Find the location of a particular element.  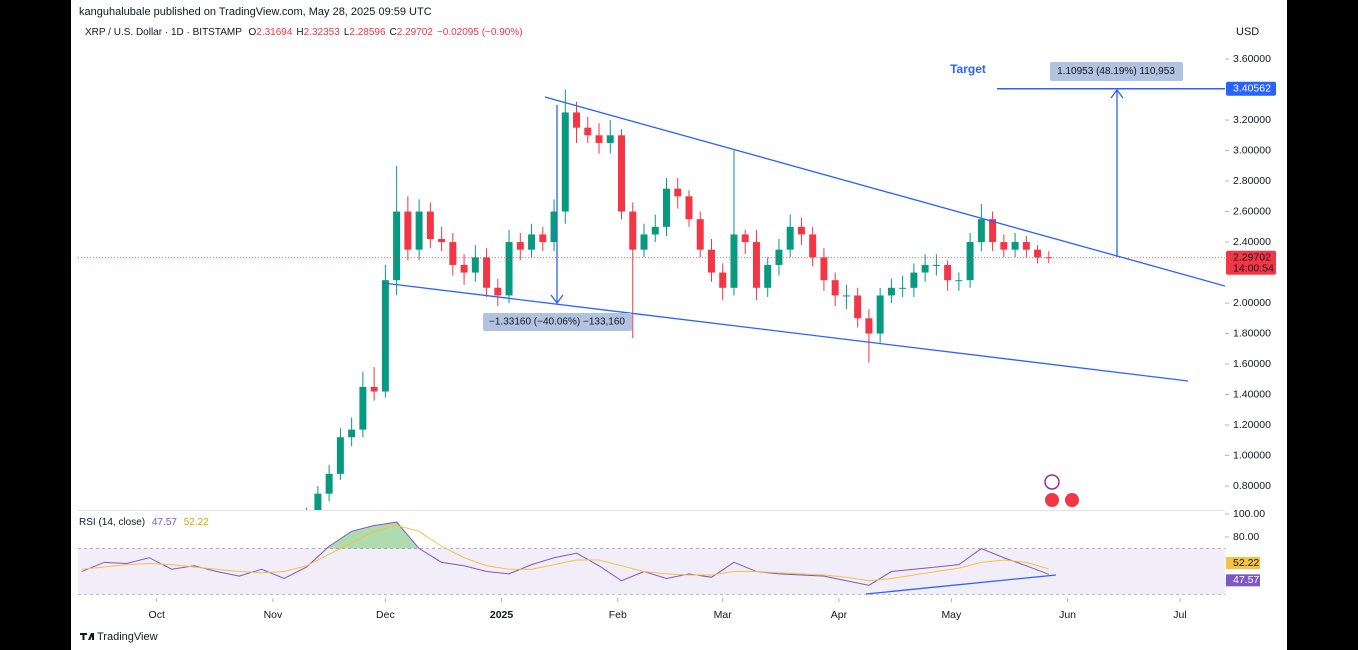

rsi-value: 47.57 is located at coordinates (164, 522).